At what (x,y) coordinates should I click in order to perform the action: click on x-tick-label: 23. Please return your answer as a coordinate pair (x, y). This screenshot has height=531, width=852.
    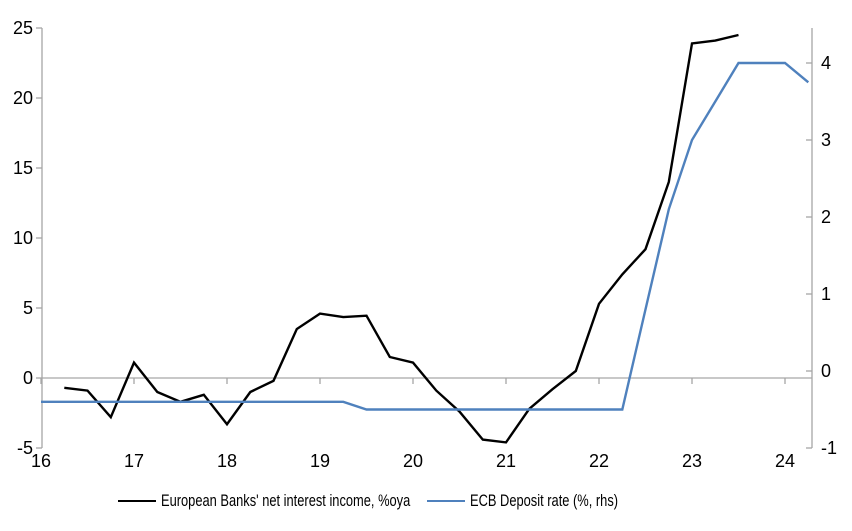
    Looking at the image, I should click on (692, 461).